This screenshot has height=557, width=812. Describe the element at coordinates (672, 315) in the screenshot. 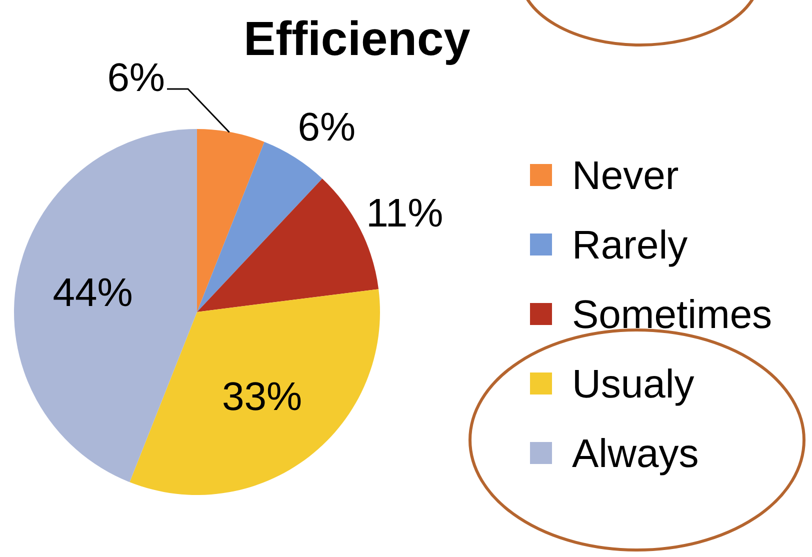

I see `legend-label: Sometimes` at that location.